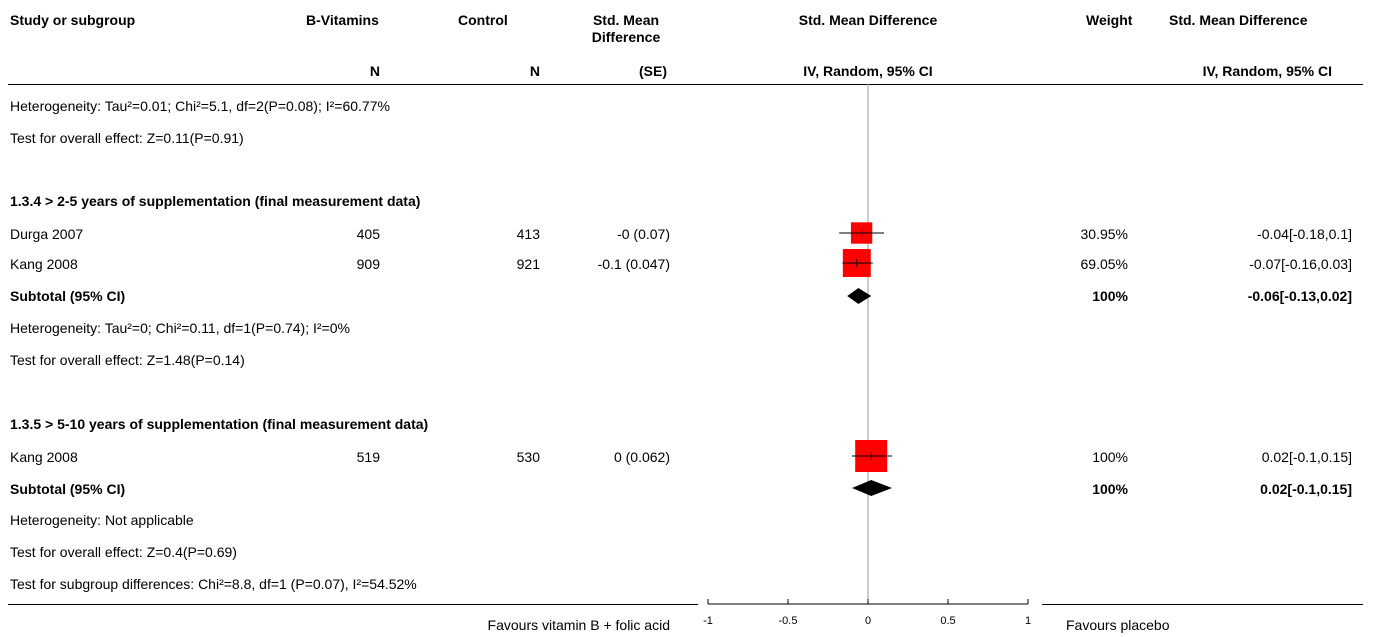 The height and width of the screenshot is (637, 1373). What do you see at coordinates (483, 20) in the screenshot?
I see `header-group2: Control` at bounding box center [483, 20].